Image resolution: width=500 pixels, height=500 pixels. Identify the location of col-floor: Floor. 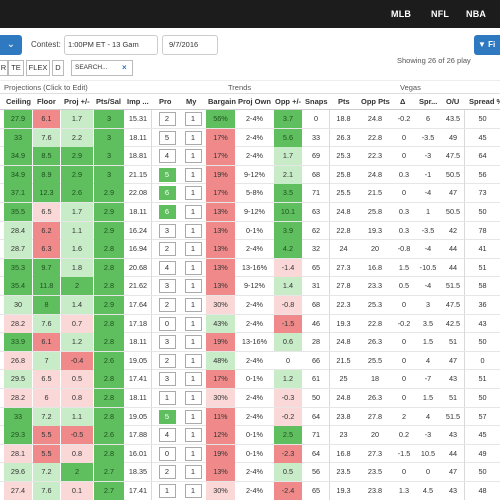
(46, 101).